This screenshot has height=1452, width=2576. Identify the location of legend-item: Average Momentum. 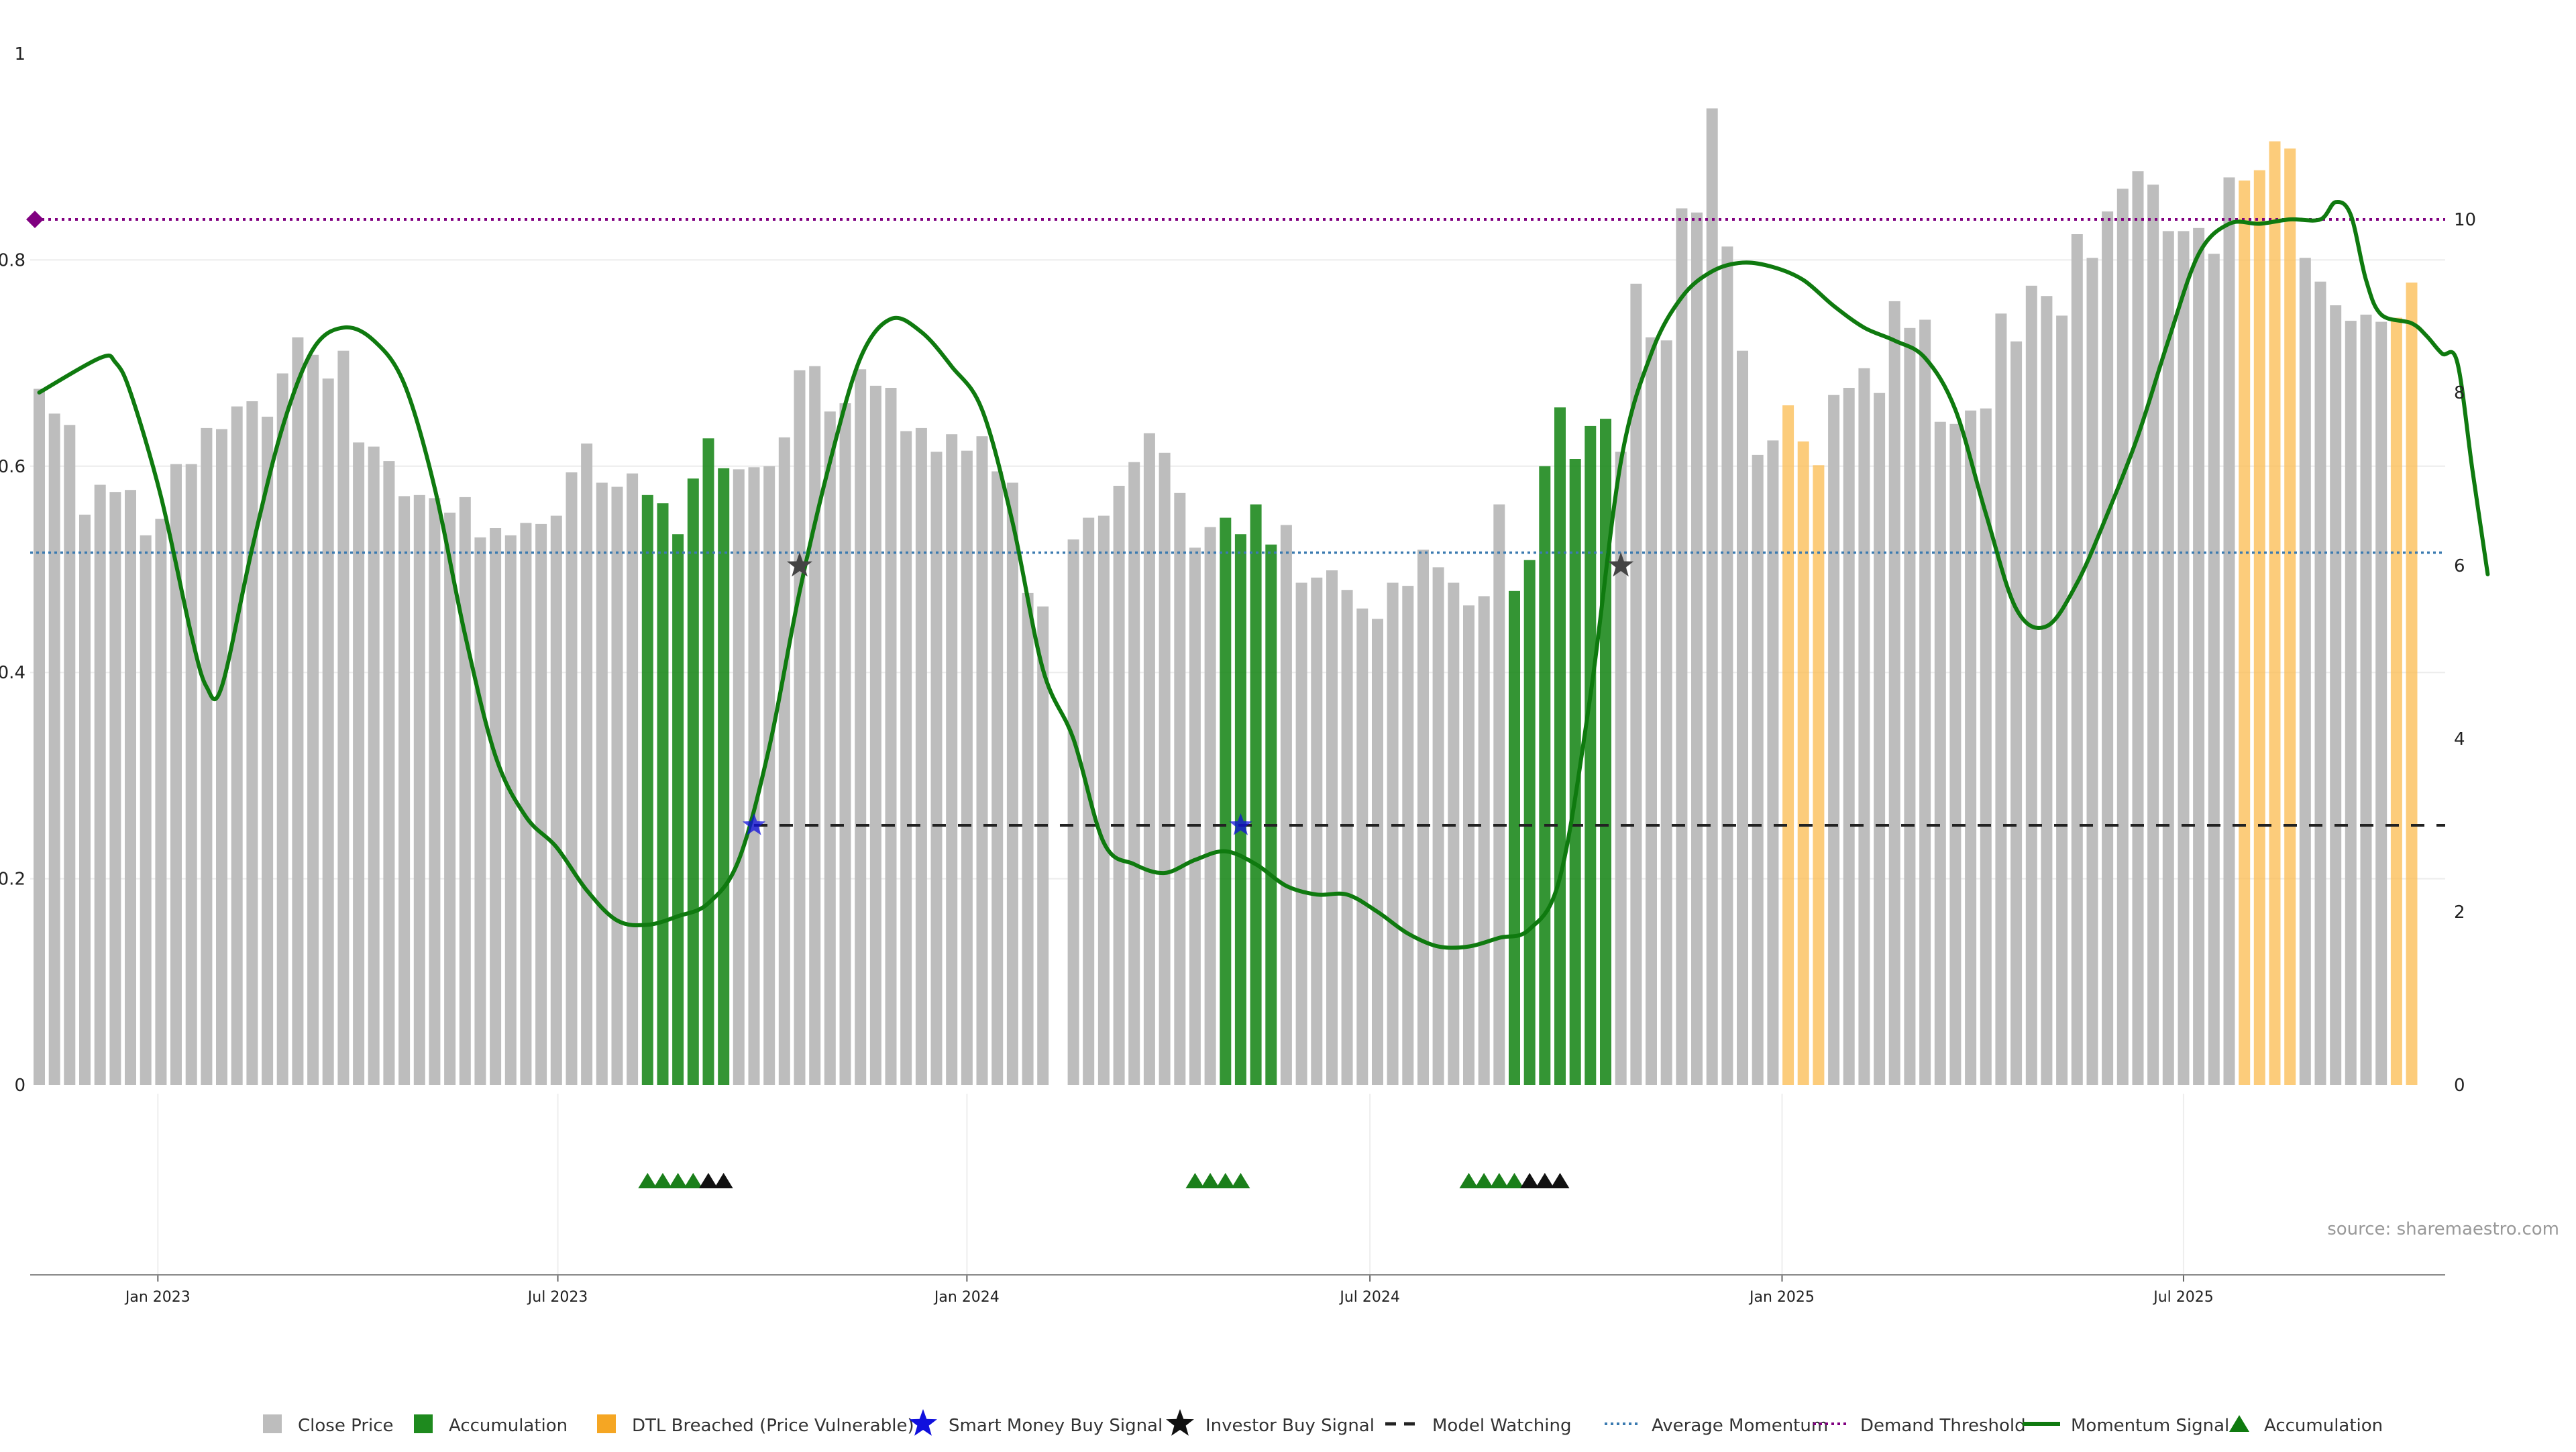
(1716, 1426).